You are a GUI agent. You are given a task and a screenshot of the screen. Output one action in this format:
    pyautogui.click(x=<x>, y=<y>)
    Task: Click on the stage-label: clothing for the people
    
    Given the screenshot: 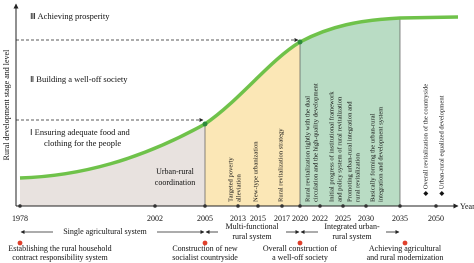 What is the action you would take?
    pyautogui.click(x=82, y=143)
    